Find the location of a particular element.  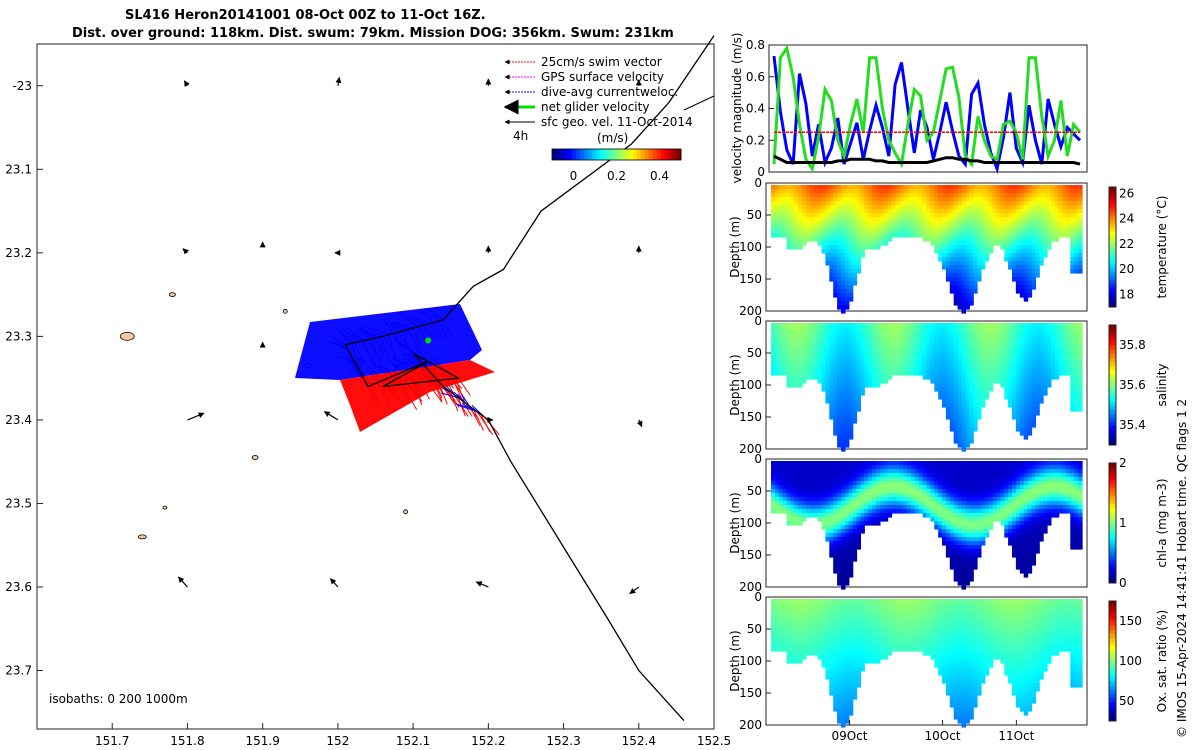

profile-colorbar-cell is located at coordinates (1112, 403).